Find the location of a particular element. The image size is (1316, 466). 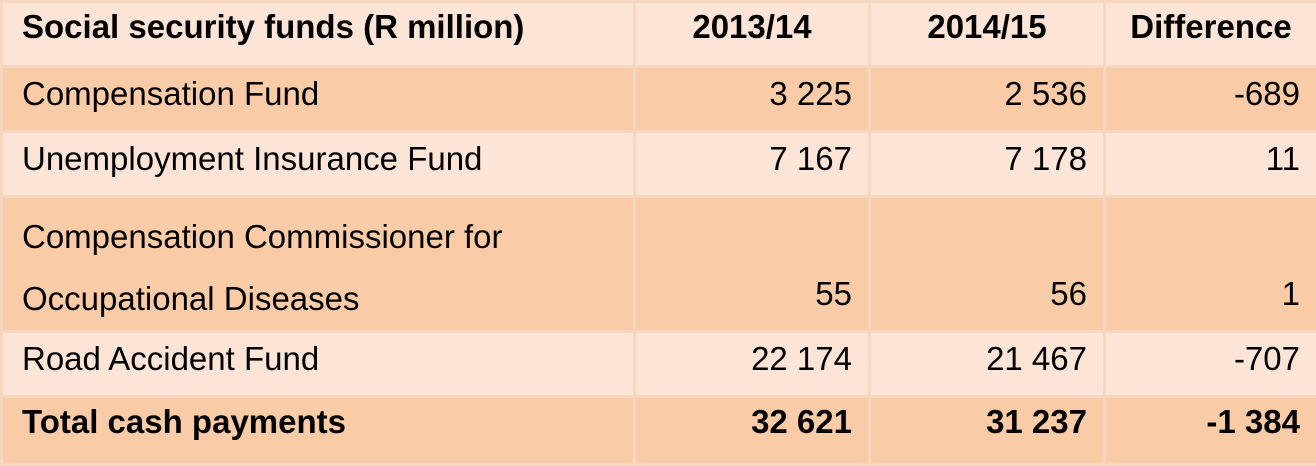

row-label: Road Accident Fund is located at coordinates (318, 364).